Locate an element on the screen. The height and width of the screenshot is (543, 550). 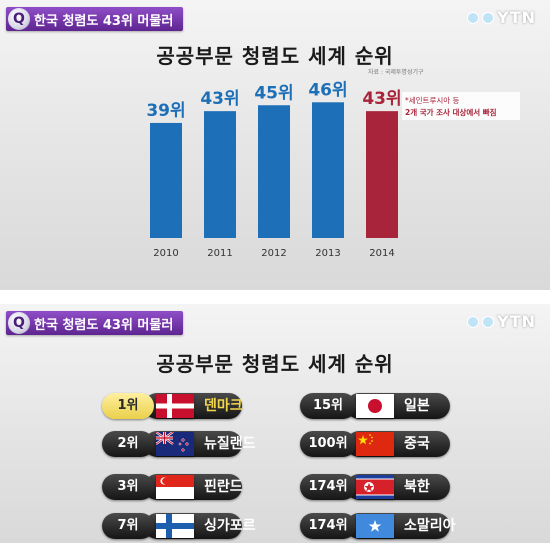
rank-pill: 100위 is located at coordinates (328, 444).